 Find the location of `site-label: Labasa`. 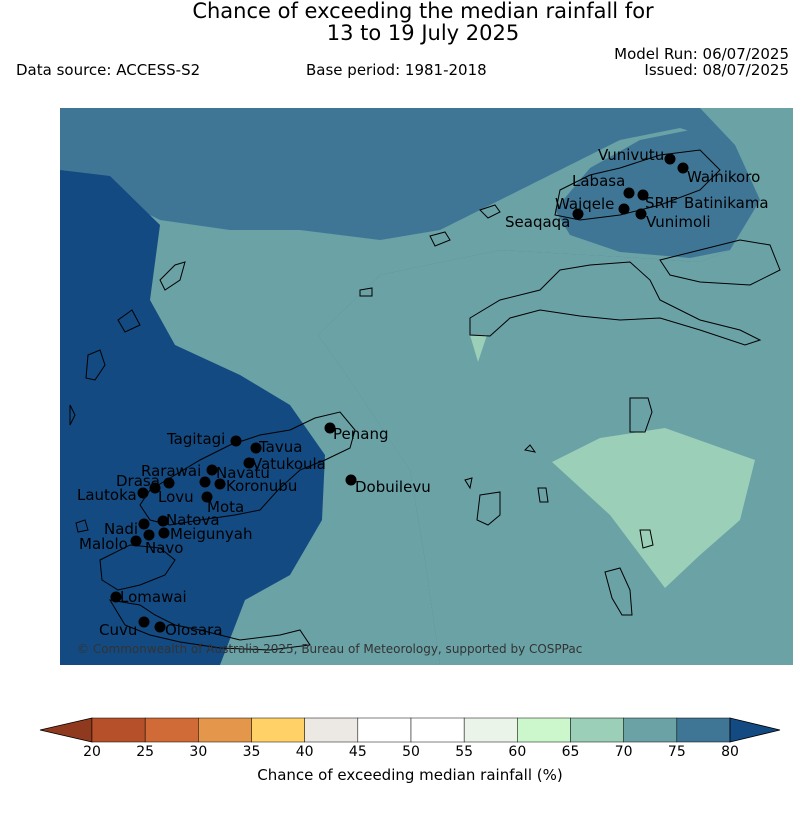

site-label: Labasa is located at coordinates (598, 181).